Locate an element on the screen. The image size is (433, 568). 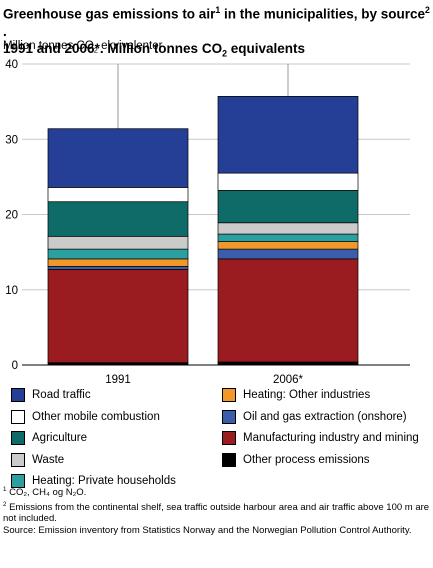
legend-label: Road traffic is located at coordinates (61, 395).